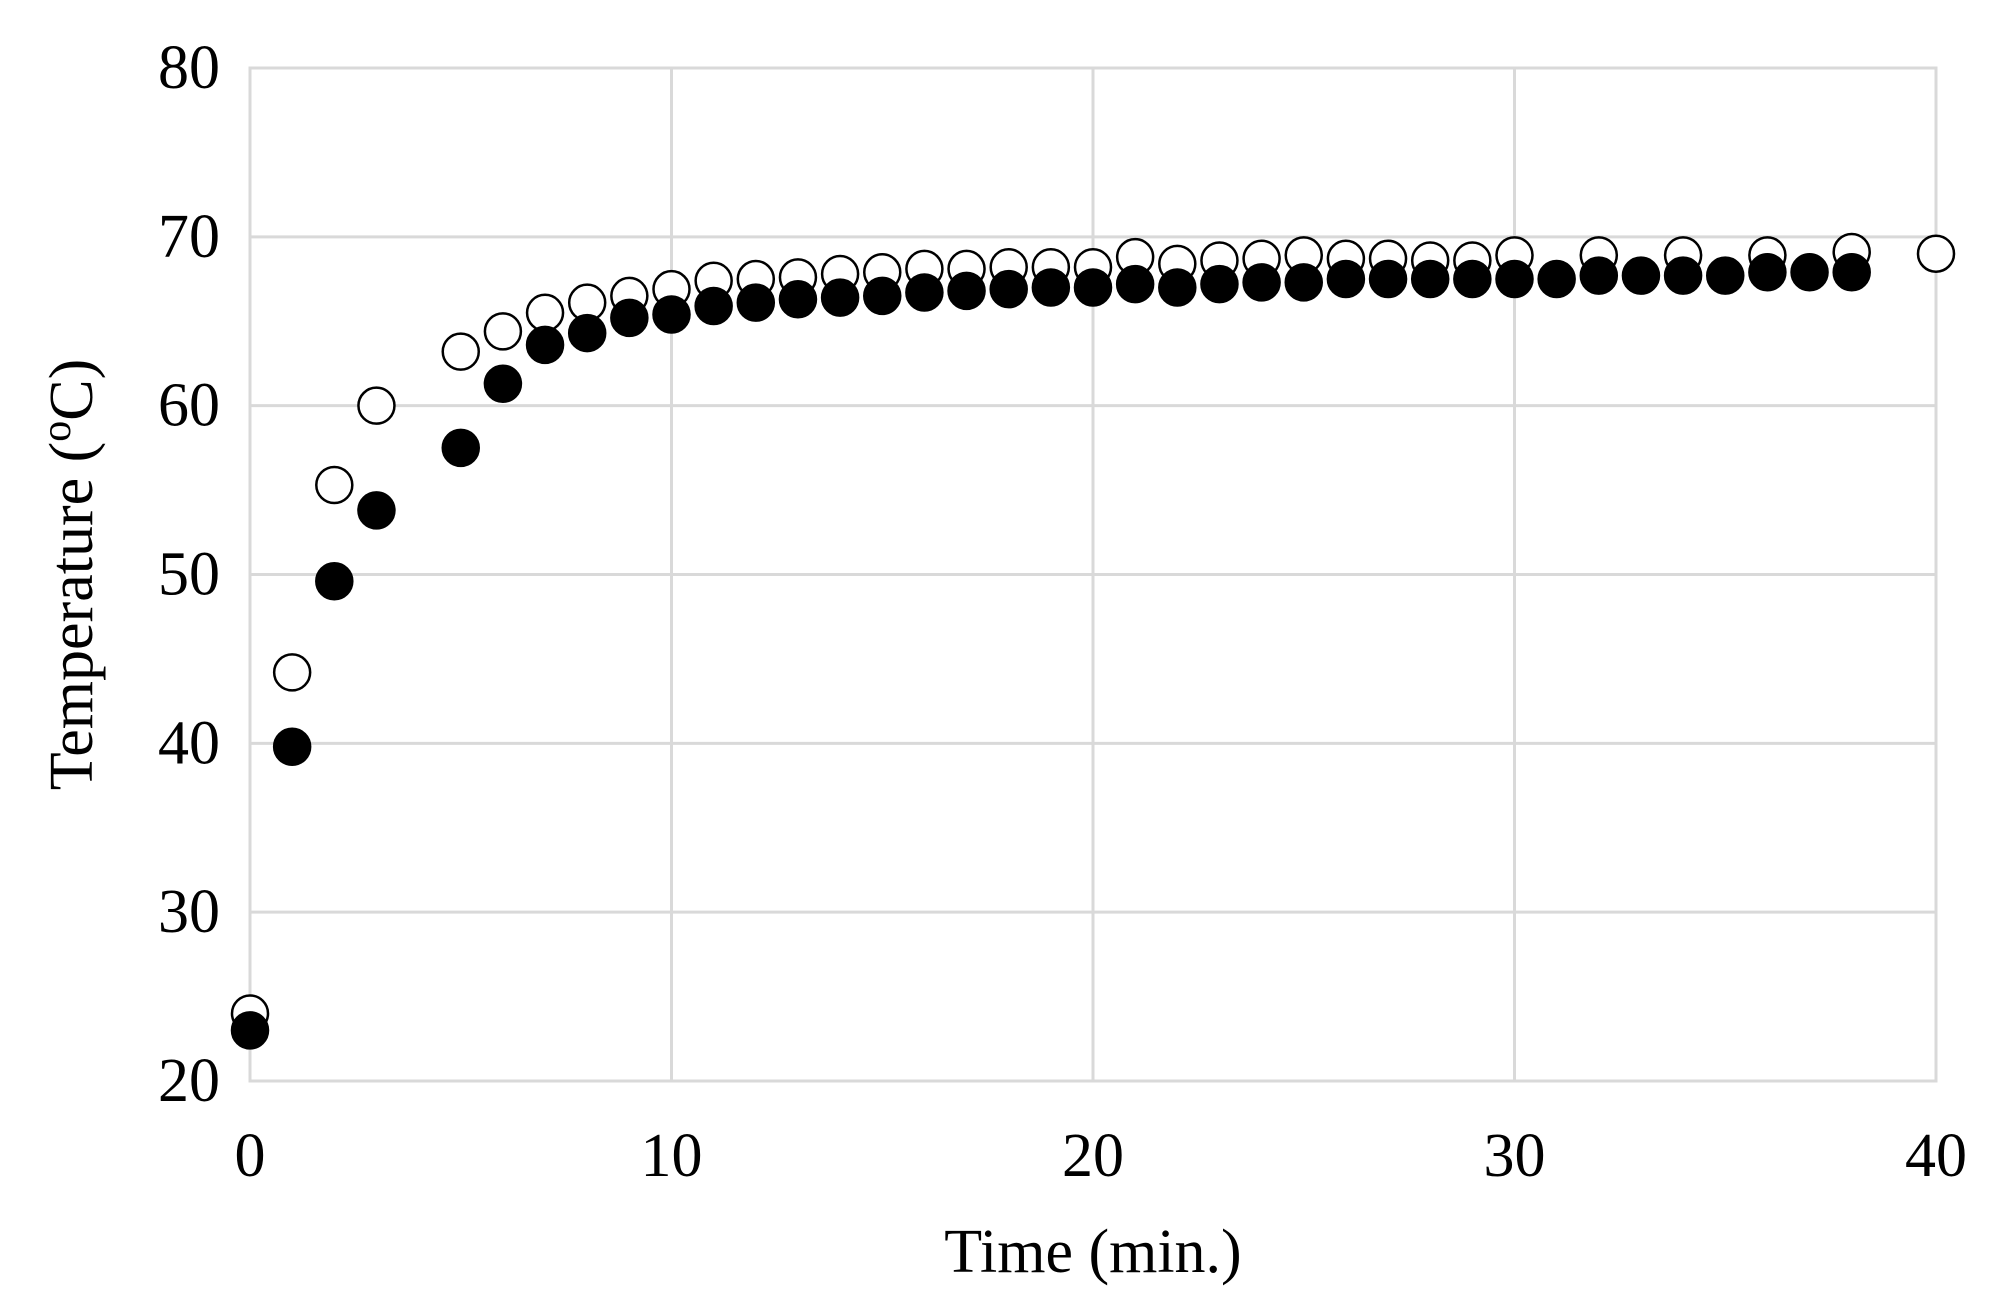 Image resolution: width=1989 pixels, height=1310 pixels. Describe the element at coordinates (250, 1156) in the screenshot. I see `x-tick-label: 0` at that location.